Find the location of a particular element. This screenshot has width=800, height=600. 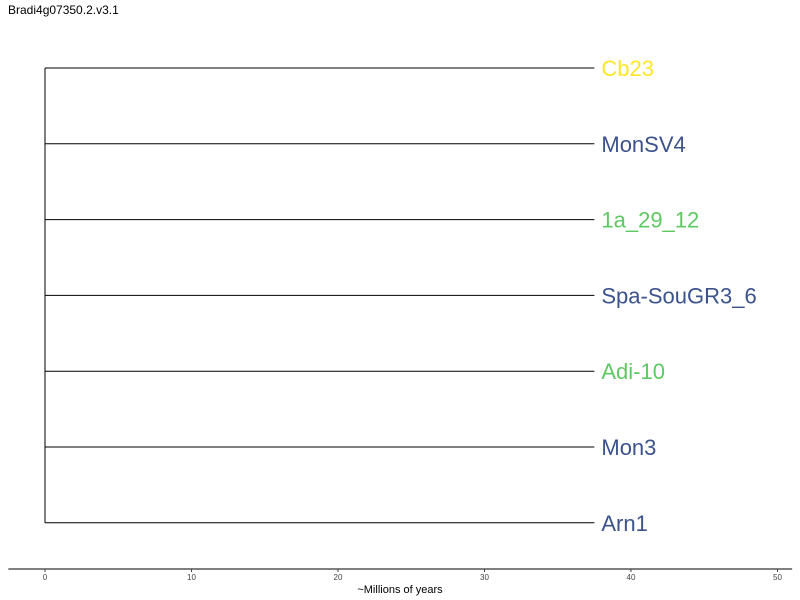

x-tick-label: 30 is located at coordinates (484, 577).